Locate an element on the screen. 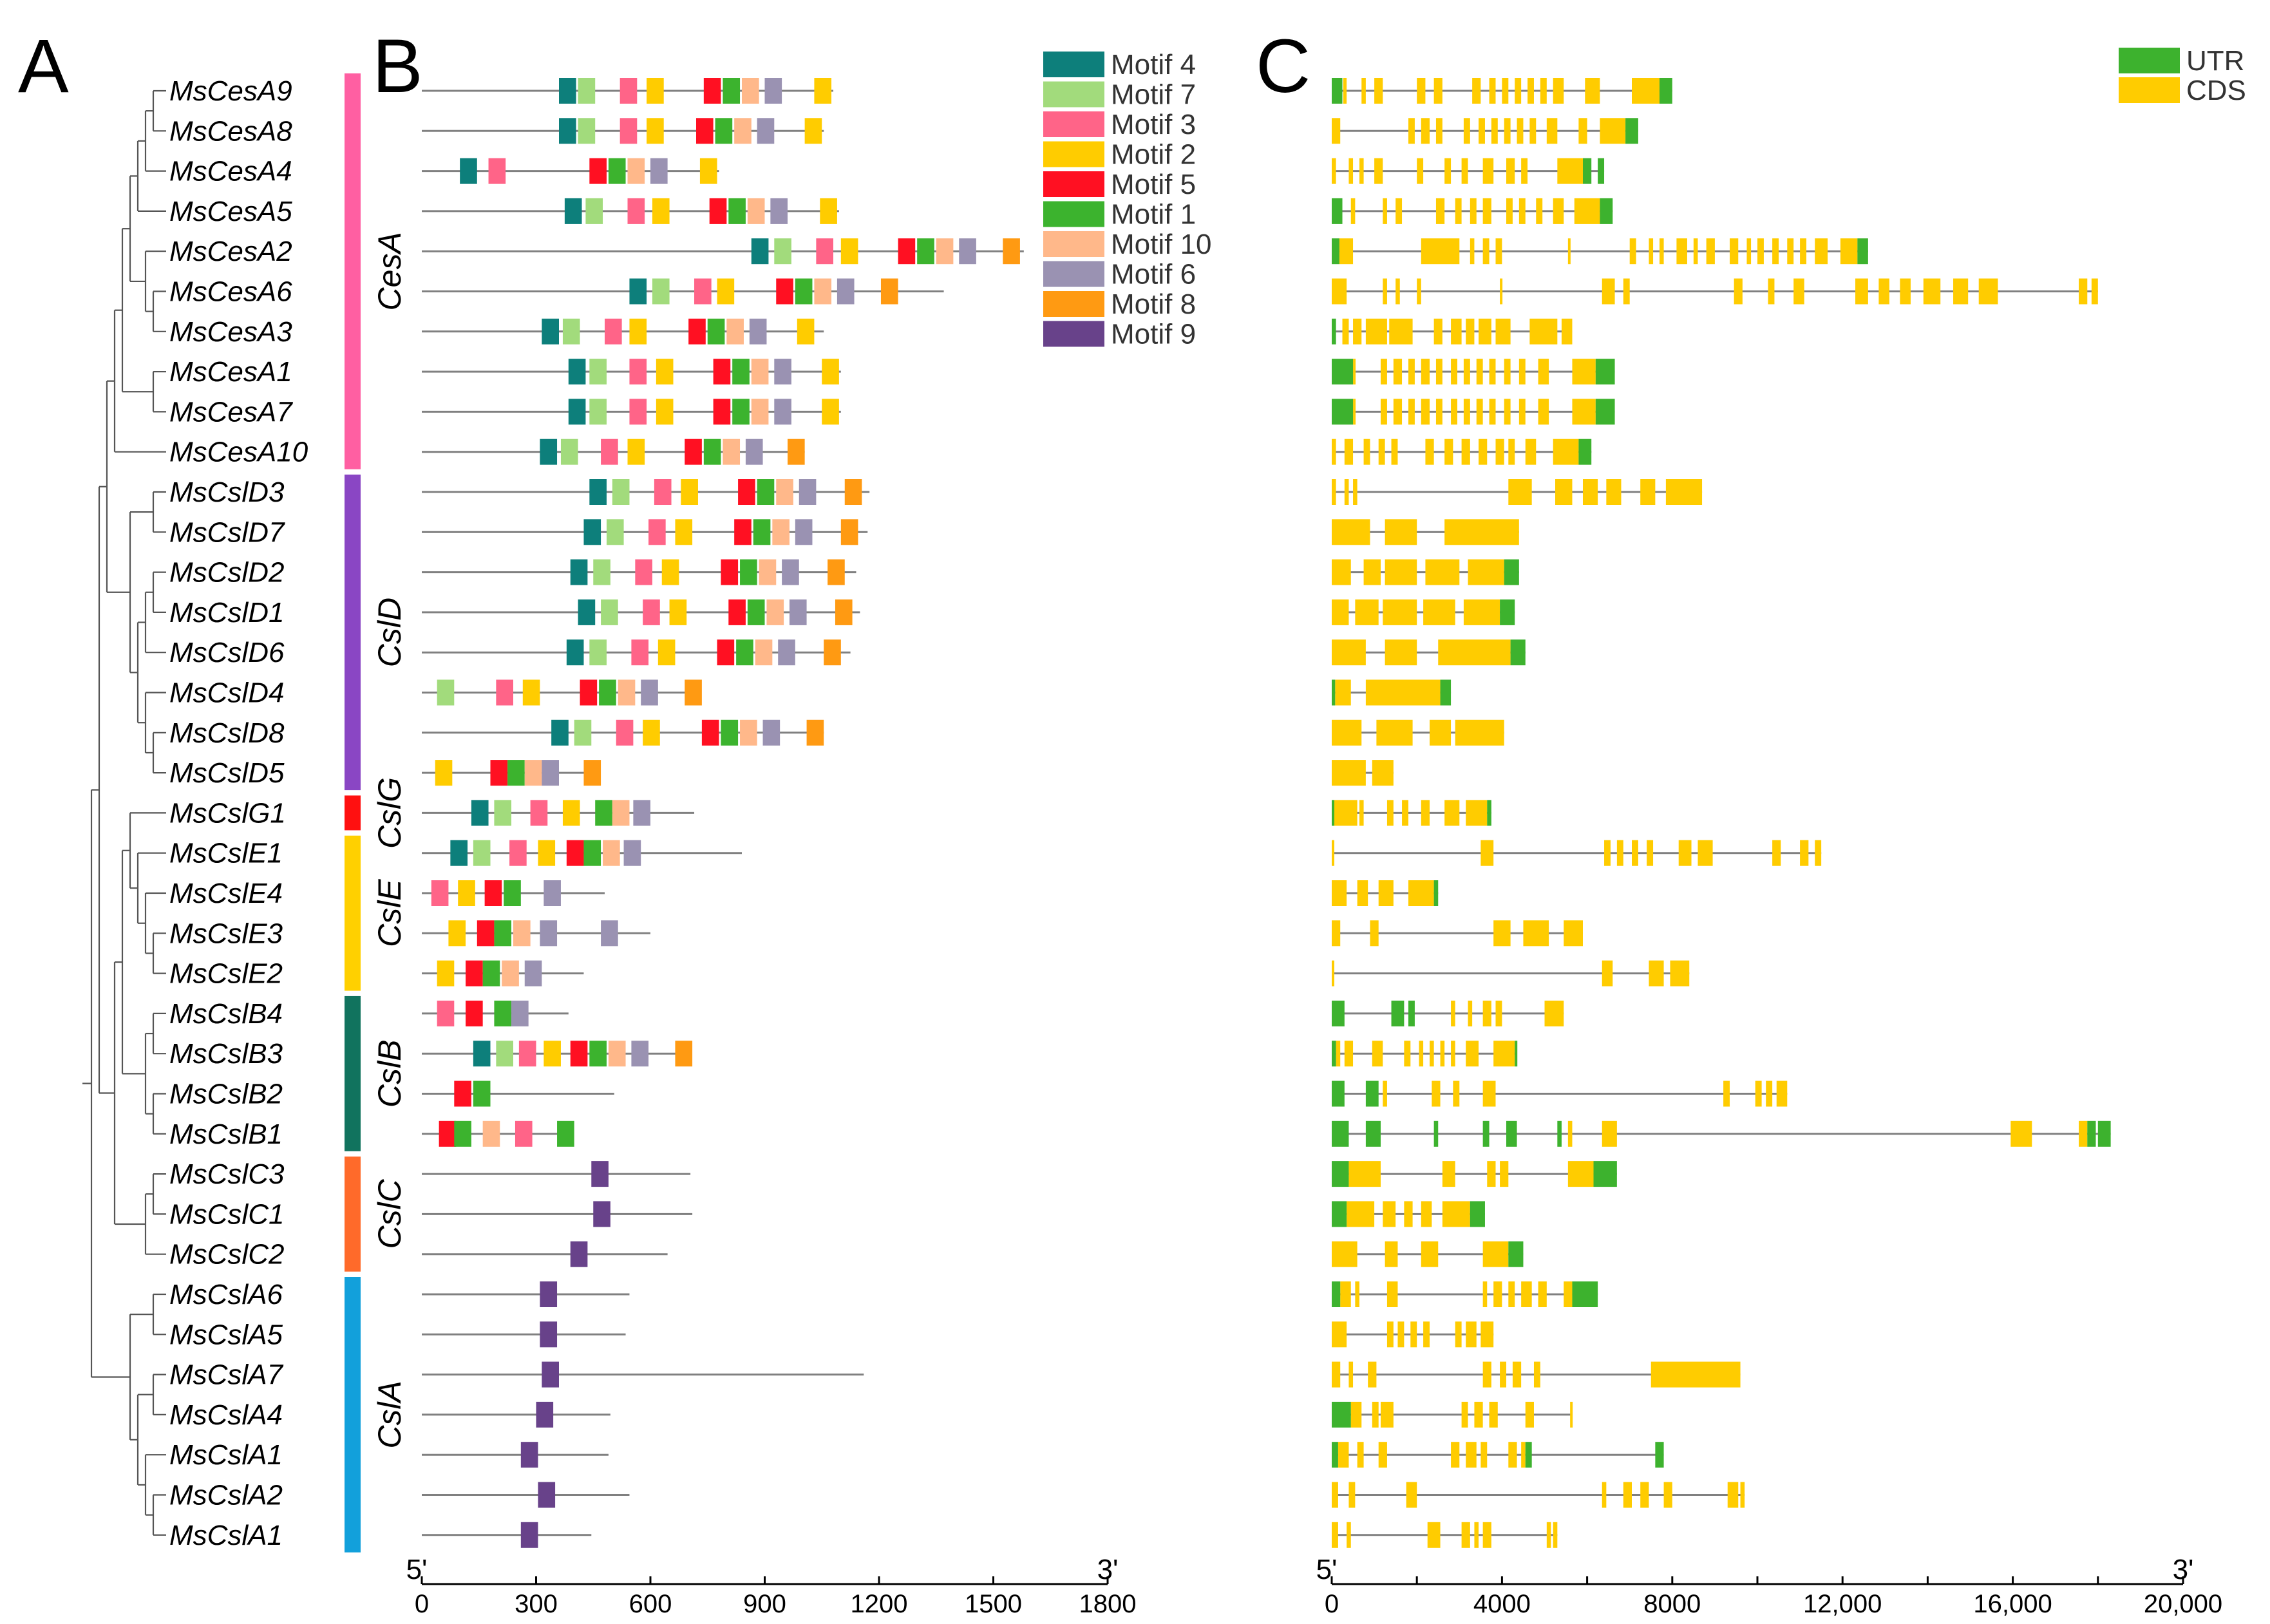 The height and width of the screenshot is (1624, 2270). gene-label: MsCslB2 is located at coordinates (226, 1094).